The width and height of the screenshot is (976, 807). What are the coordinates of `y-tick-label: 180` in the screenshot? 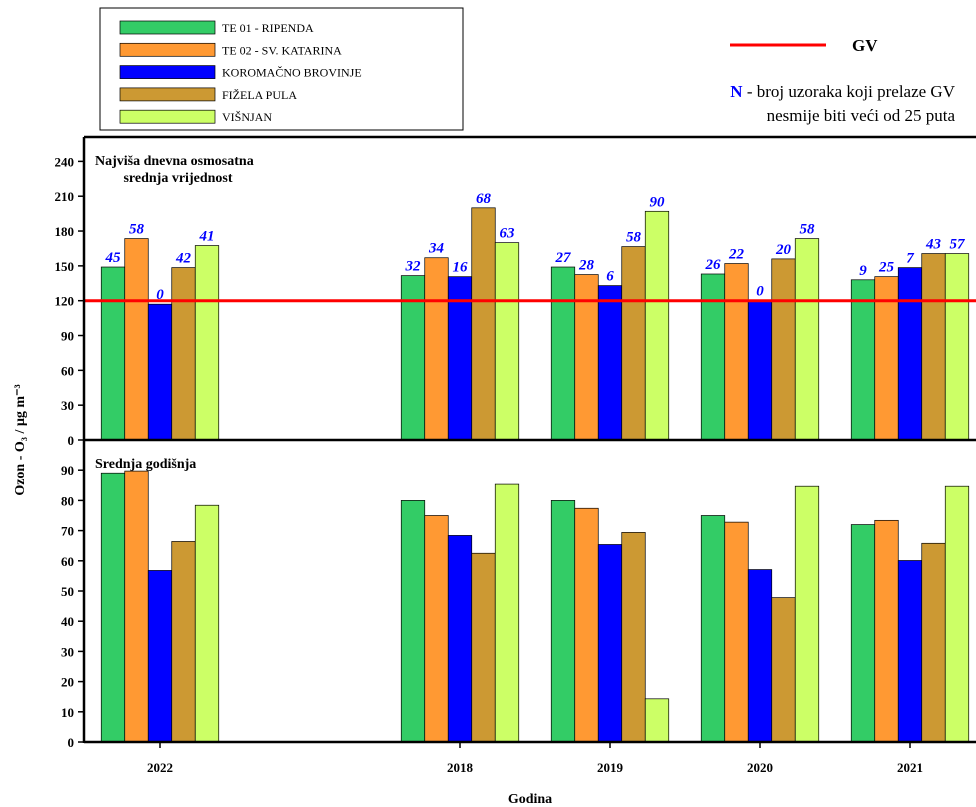 It's located at (65, 231).